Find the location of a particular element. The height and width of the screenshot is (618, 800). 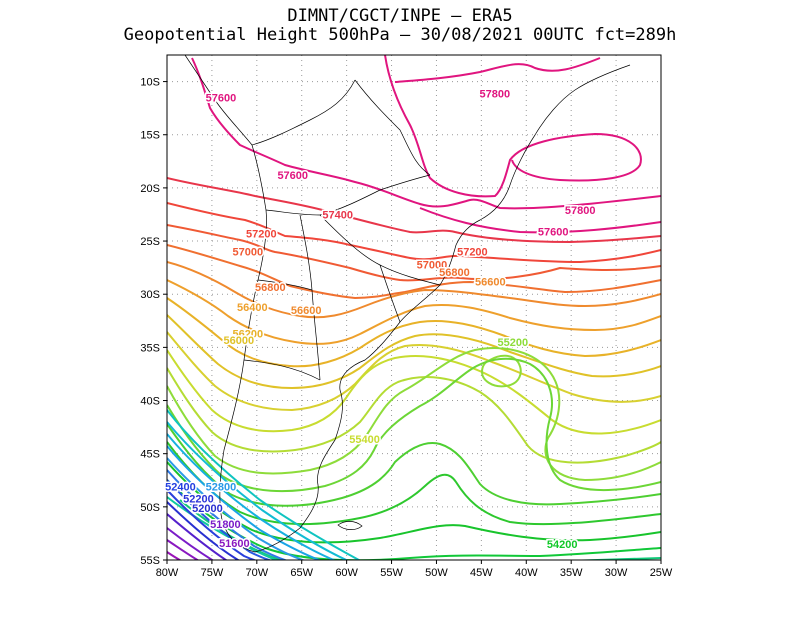

contour-label-56200: 56200 is located at coordinates (248, 335).